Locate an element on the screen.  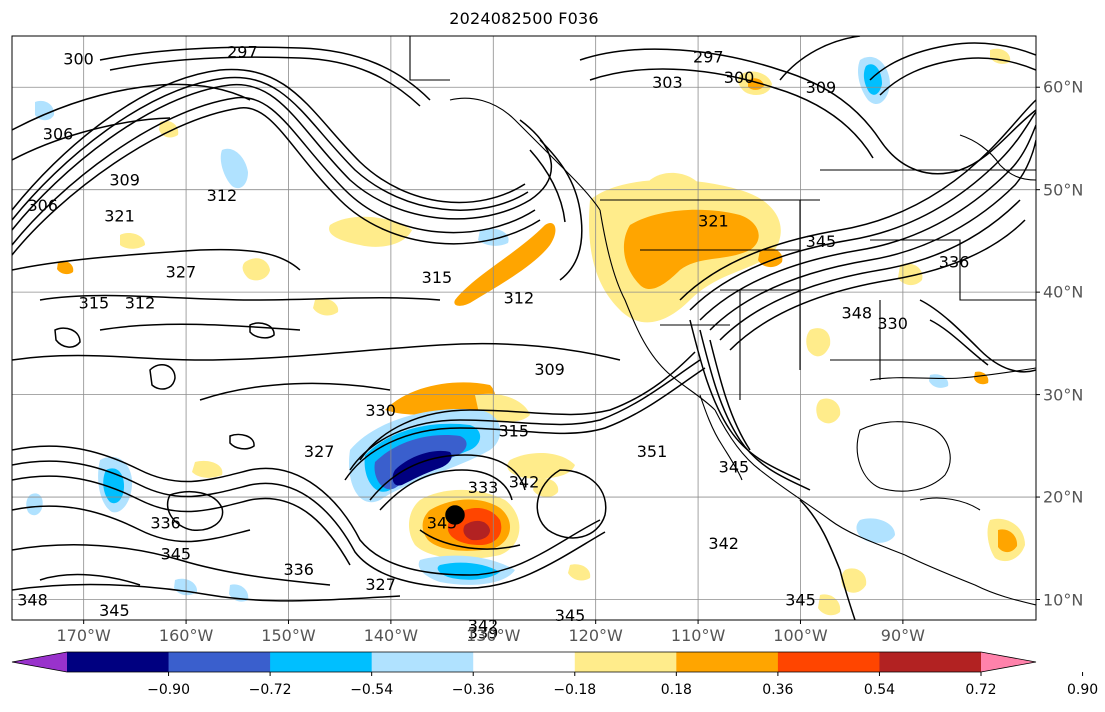
lat-tick-label: 30°N is located at coordinates (1063, 395).